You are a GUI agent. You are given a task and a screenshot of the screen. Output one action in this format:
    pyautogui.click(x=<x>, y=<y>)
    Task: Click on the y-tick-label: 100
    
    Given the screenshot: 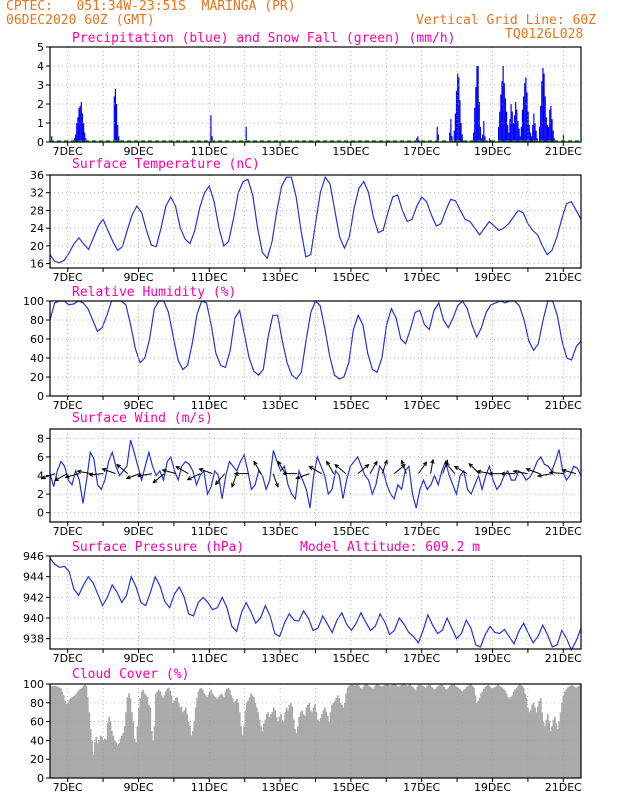 What is the action you would take?
    pyautogui.click(x=33, y=301)
    